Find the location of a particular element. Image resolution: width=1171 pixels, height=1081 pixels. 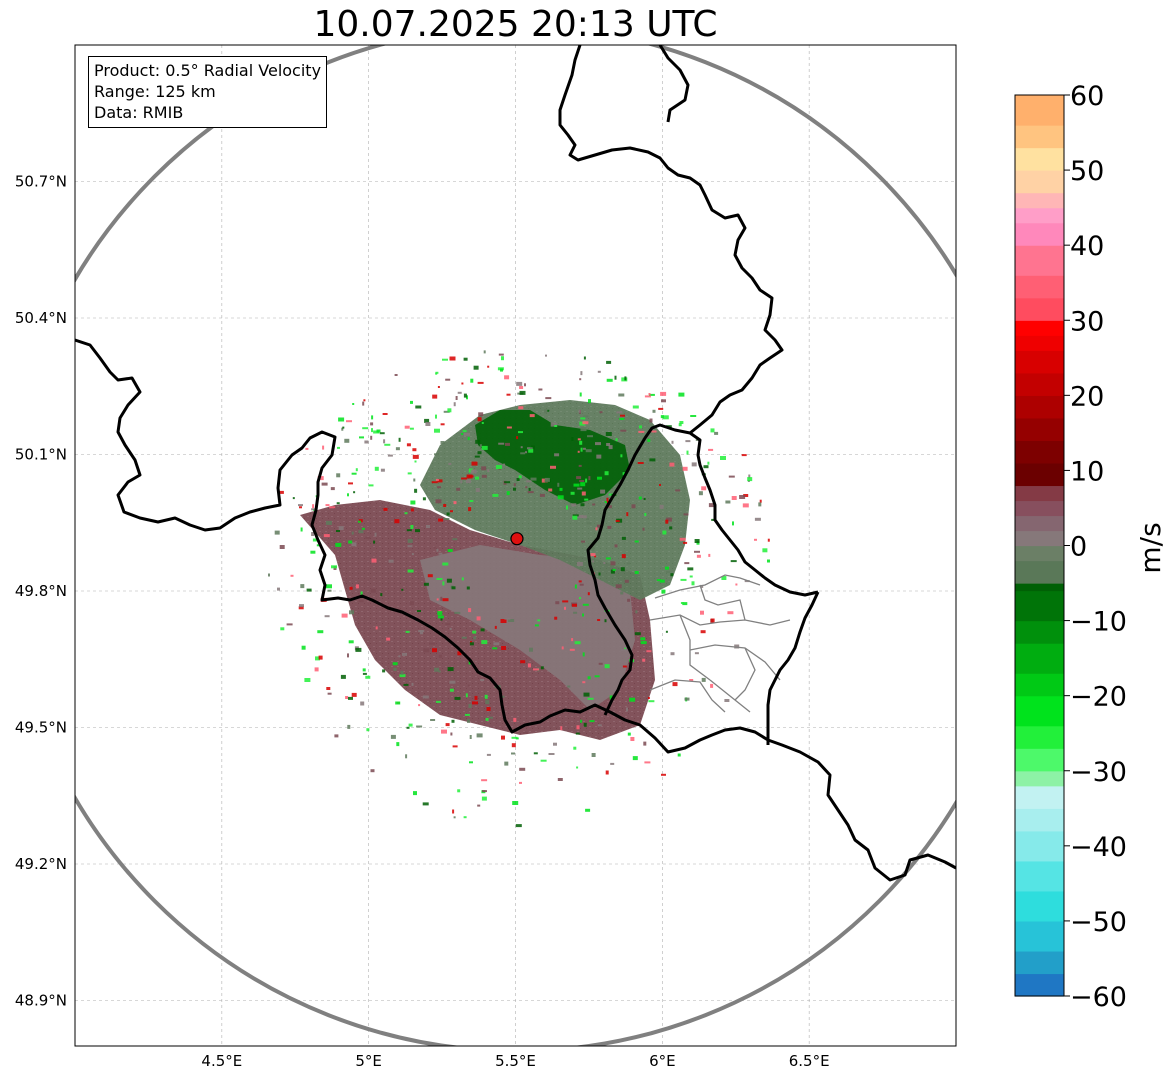

radar-site-marker is located at coordinates (517, 539).